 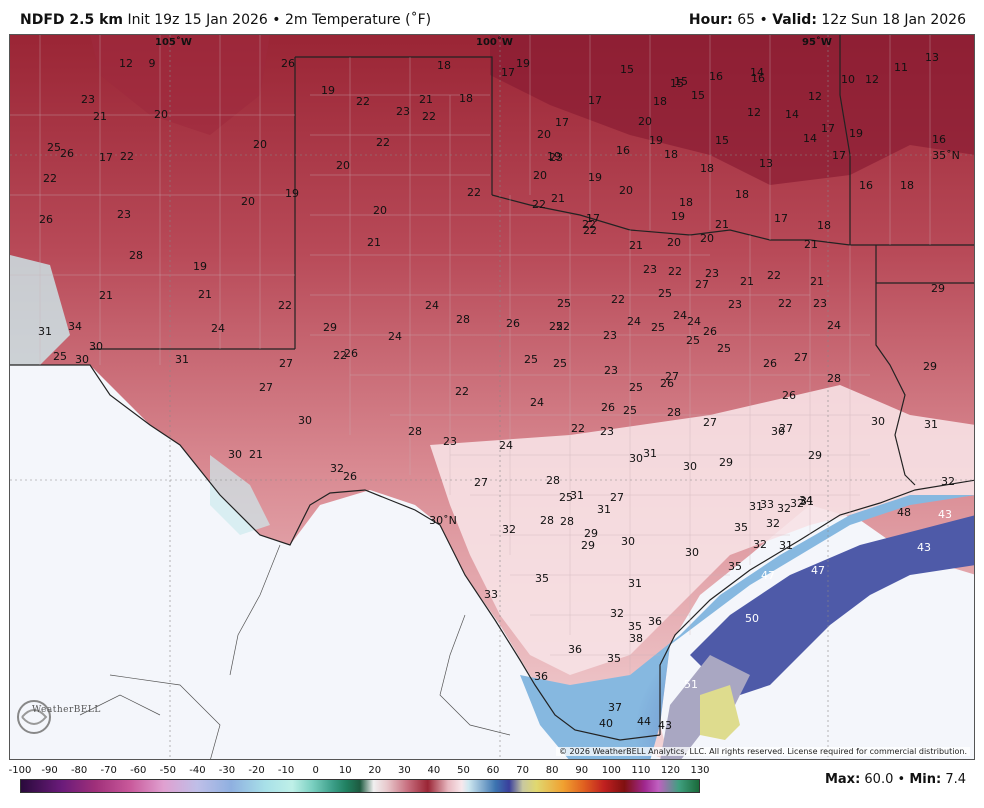 What do you see at coordinates (522, 770) in the screenshot?
I see `scale-tick-label: 70` at bounding box center [522, 770].